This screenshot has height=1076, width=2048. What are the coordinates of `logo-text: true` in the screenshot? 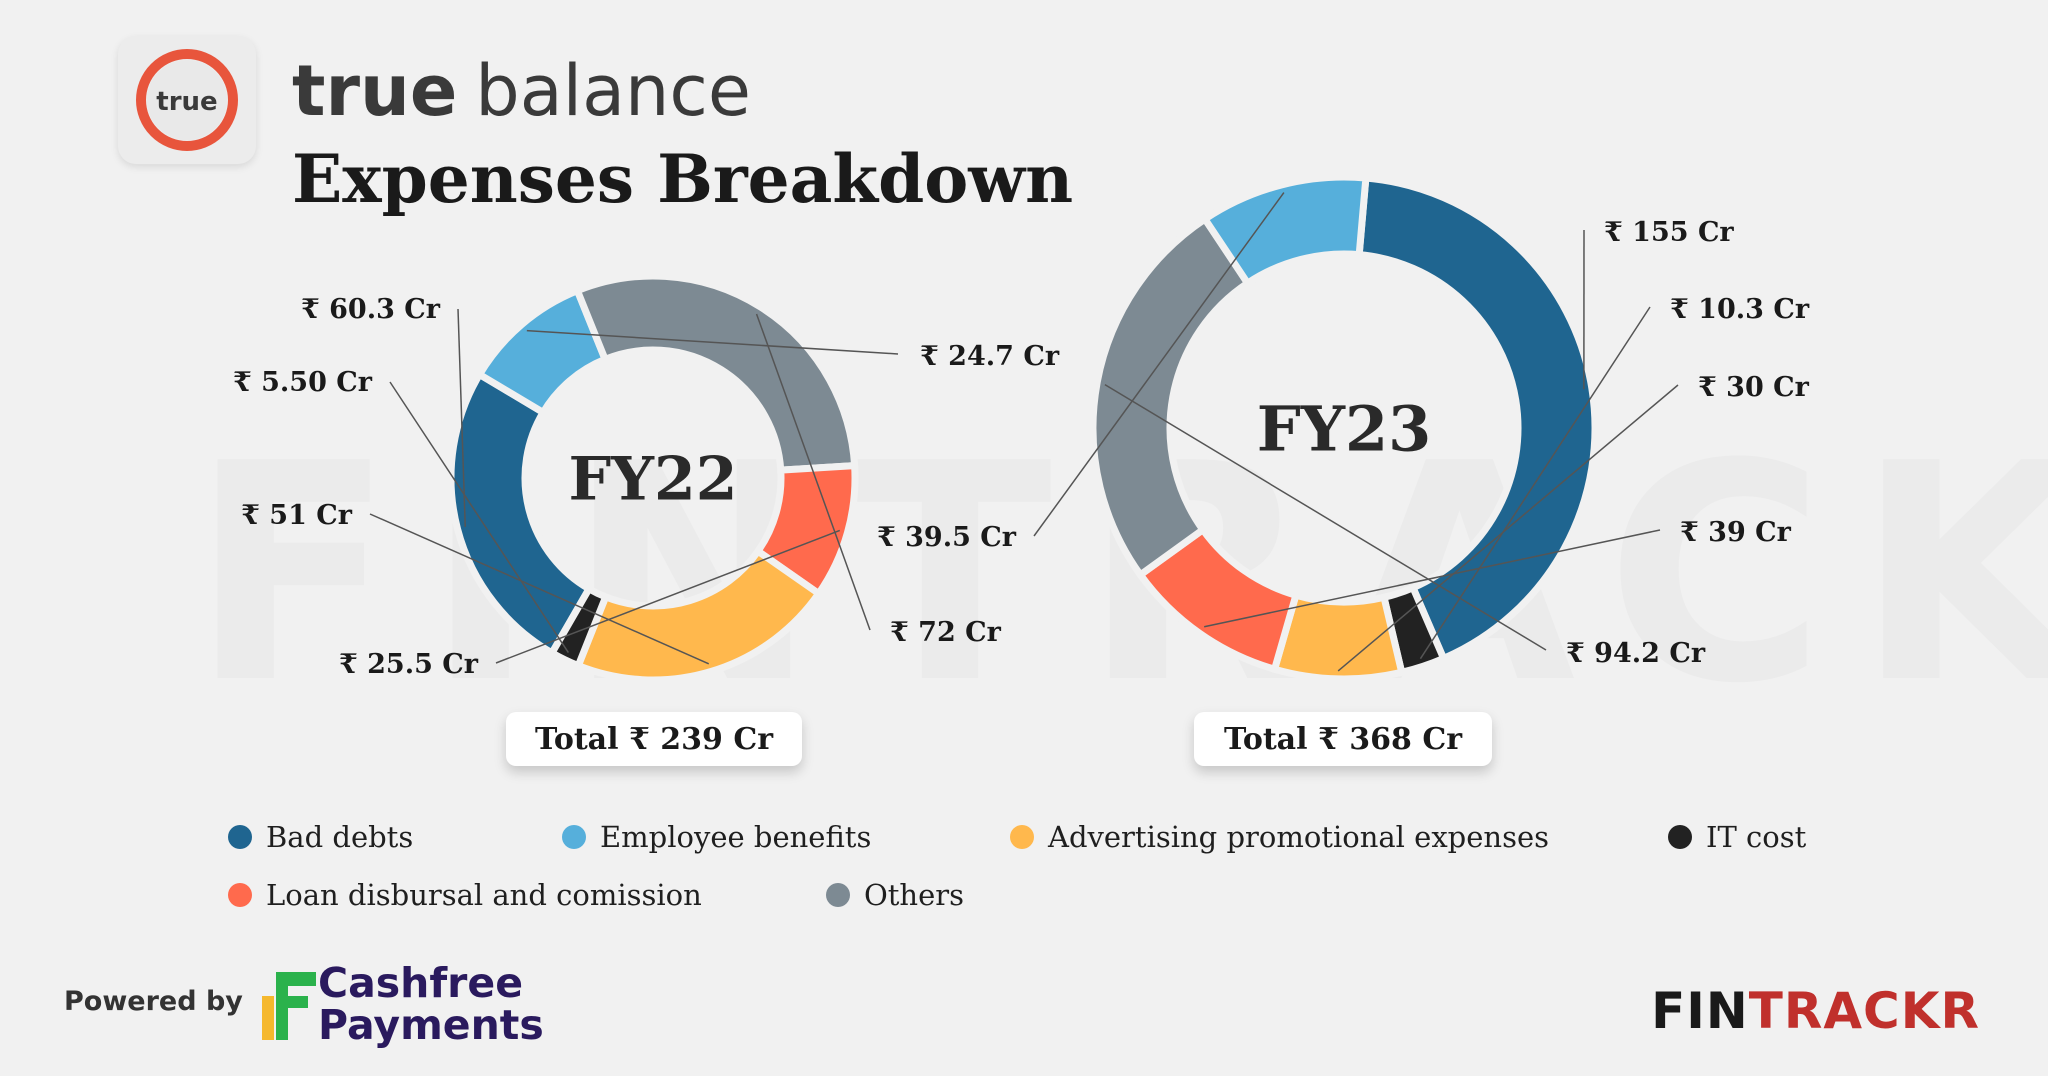 It's located at (186, 102).